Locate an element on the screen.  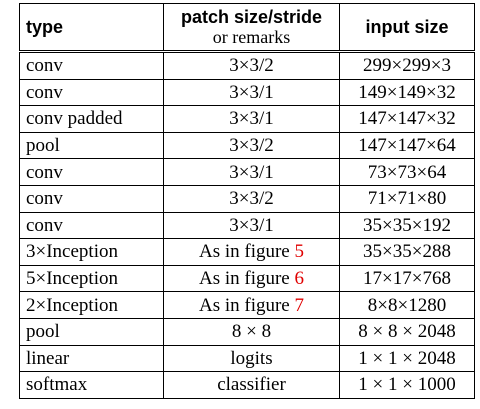
header-input: input size is located at coordinates (407, 28).